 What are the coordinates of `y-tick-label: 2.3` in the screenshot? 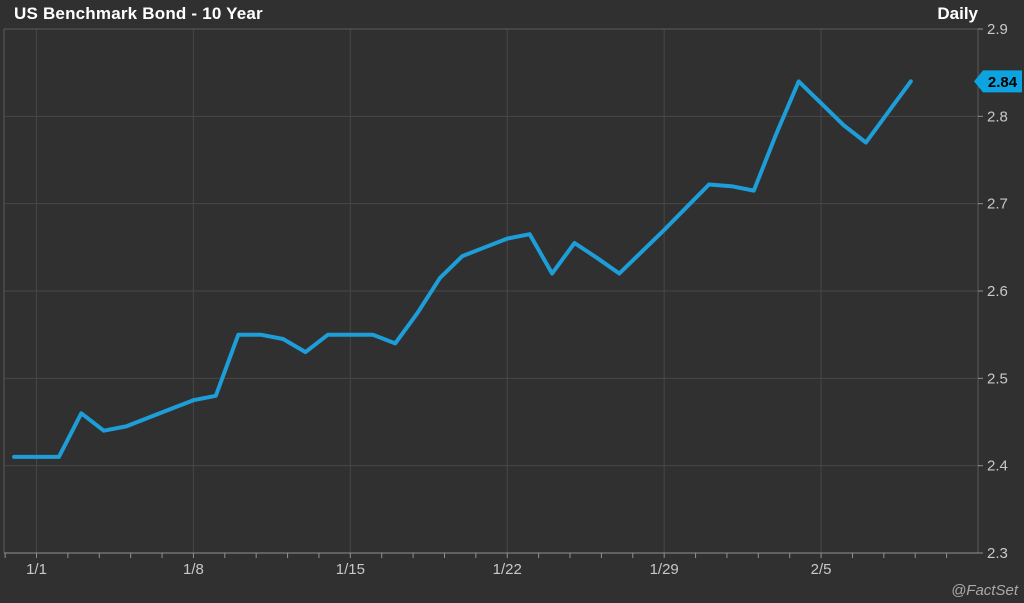 It's located at (997, 553).